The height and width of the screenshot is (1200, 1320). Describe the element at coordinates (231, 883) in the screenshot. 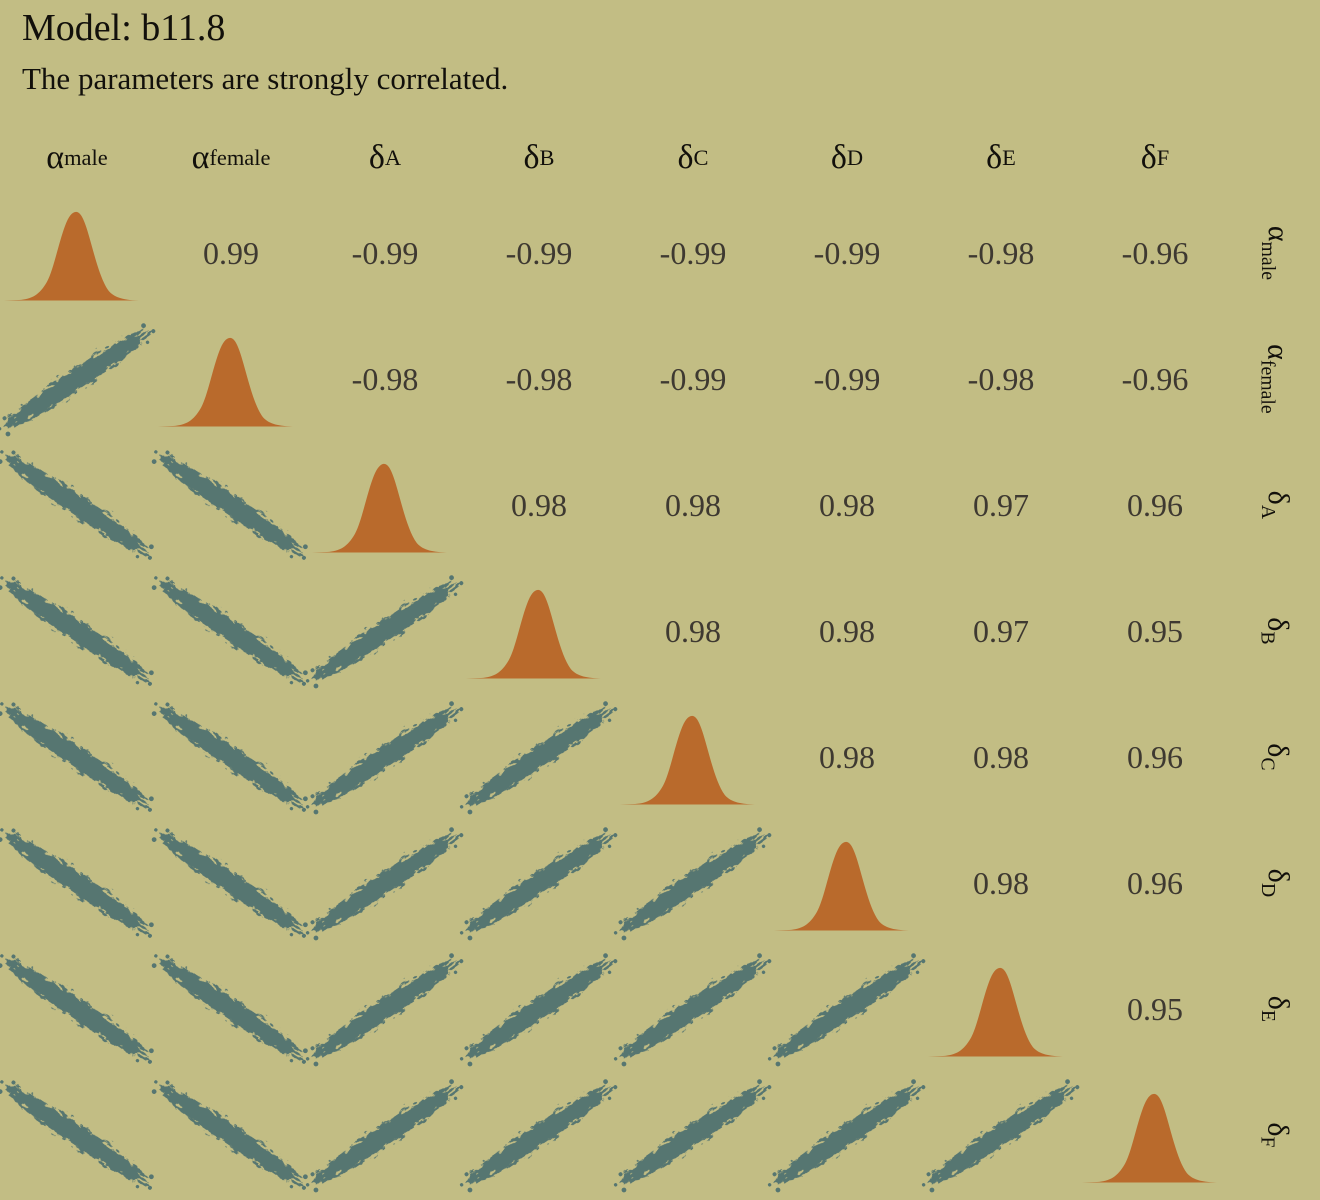

I see `scatter-cell-delta-D-alpha-female` at that location.